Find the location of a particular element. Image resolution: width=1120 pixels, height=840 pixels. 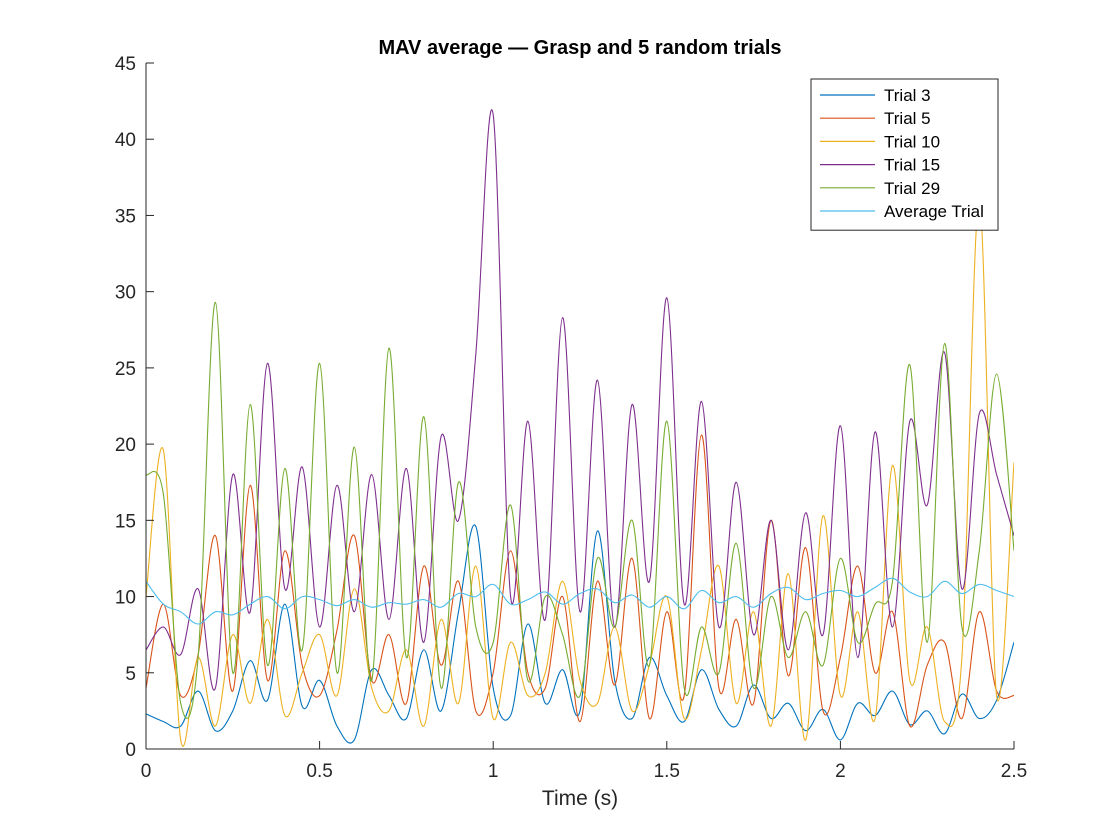

x-tick-label: 1.5 is located at coordinates (667, 771).